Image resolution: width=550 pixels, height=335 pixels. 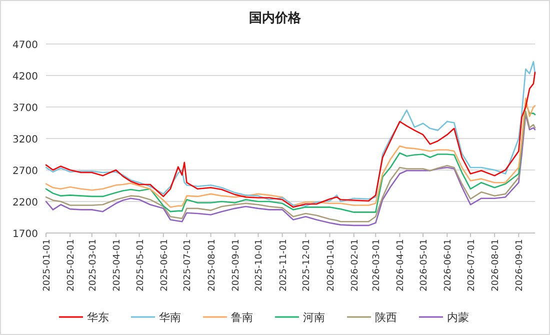 I want to click on x-tick-label: 2026-06-01, so click(x=449, y=265).